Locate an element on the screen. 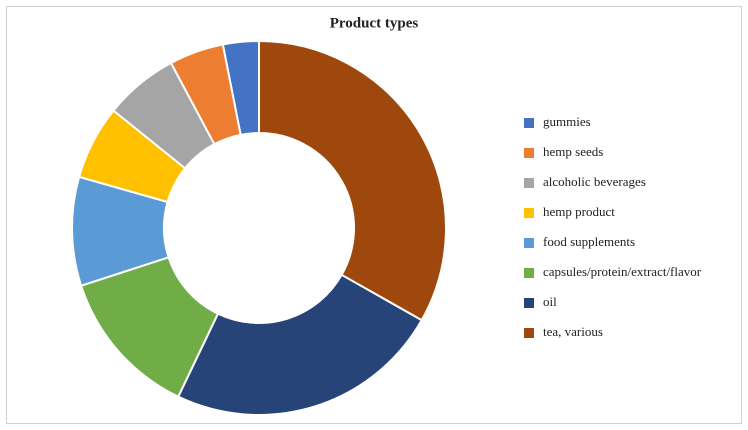 This screenshot has width=748, height=430. legend-label: food supplements is located at coordinates (589, 241).